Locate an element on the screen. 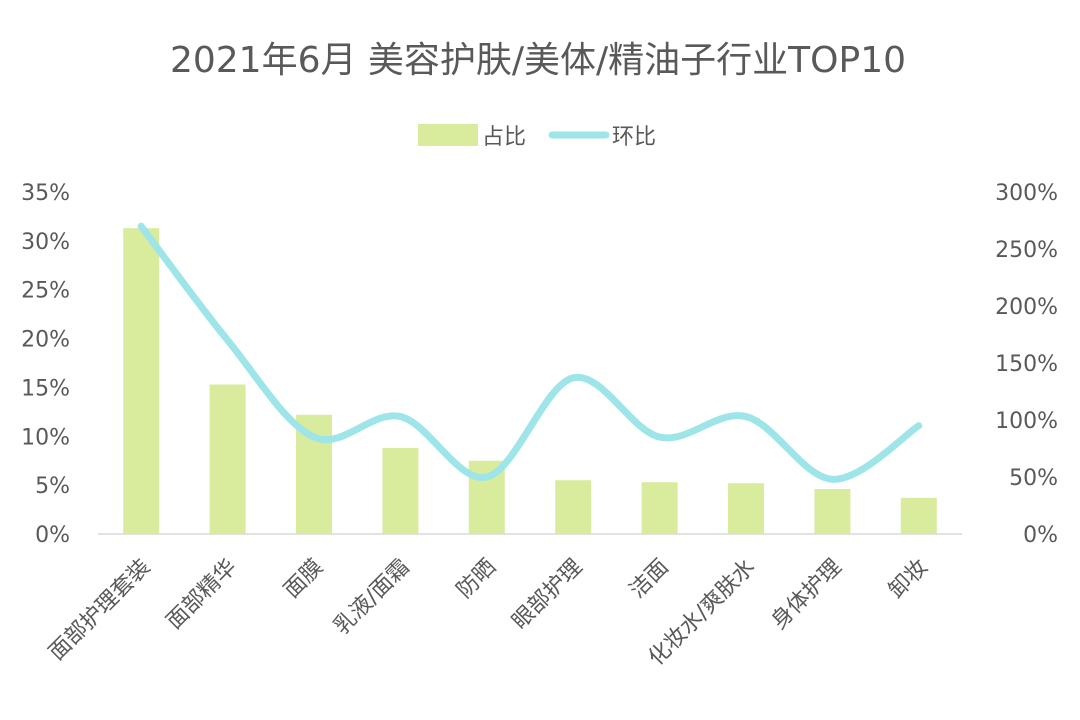 This screenshot has height=720, width=1080. legend: 占比 环比 is located at coordinates (537, 137).